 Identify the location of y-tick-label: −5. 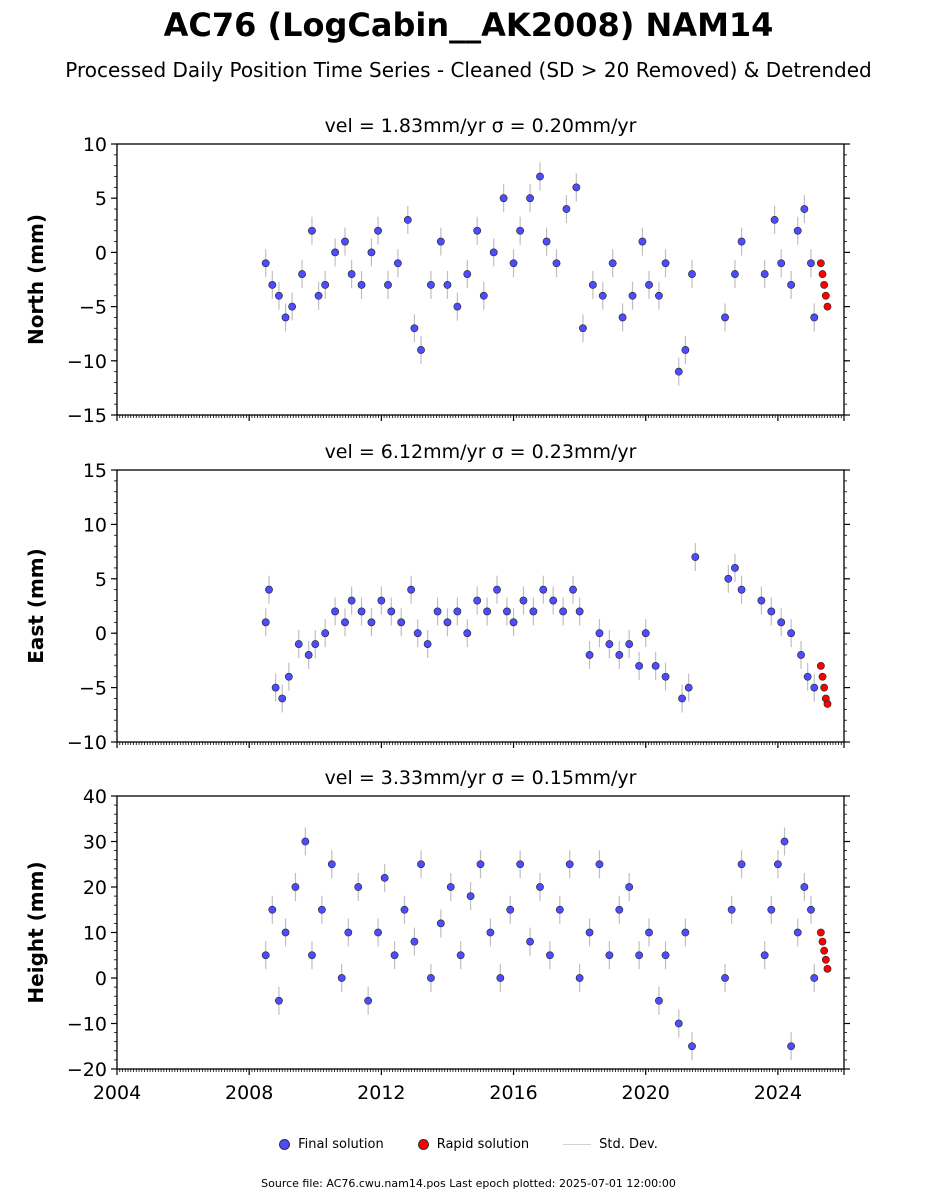
(93, 308).